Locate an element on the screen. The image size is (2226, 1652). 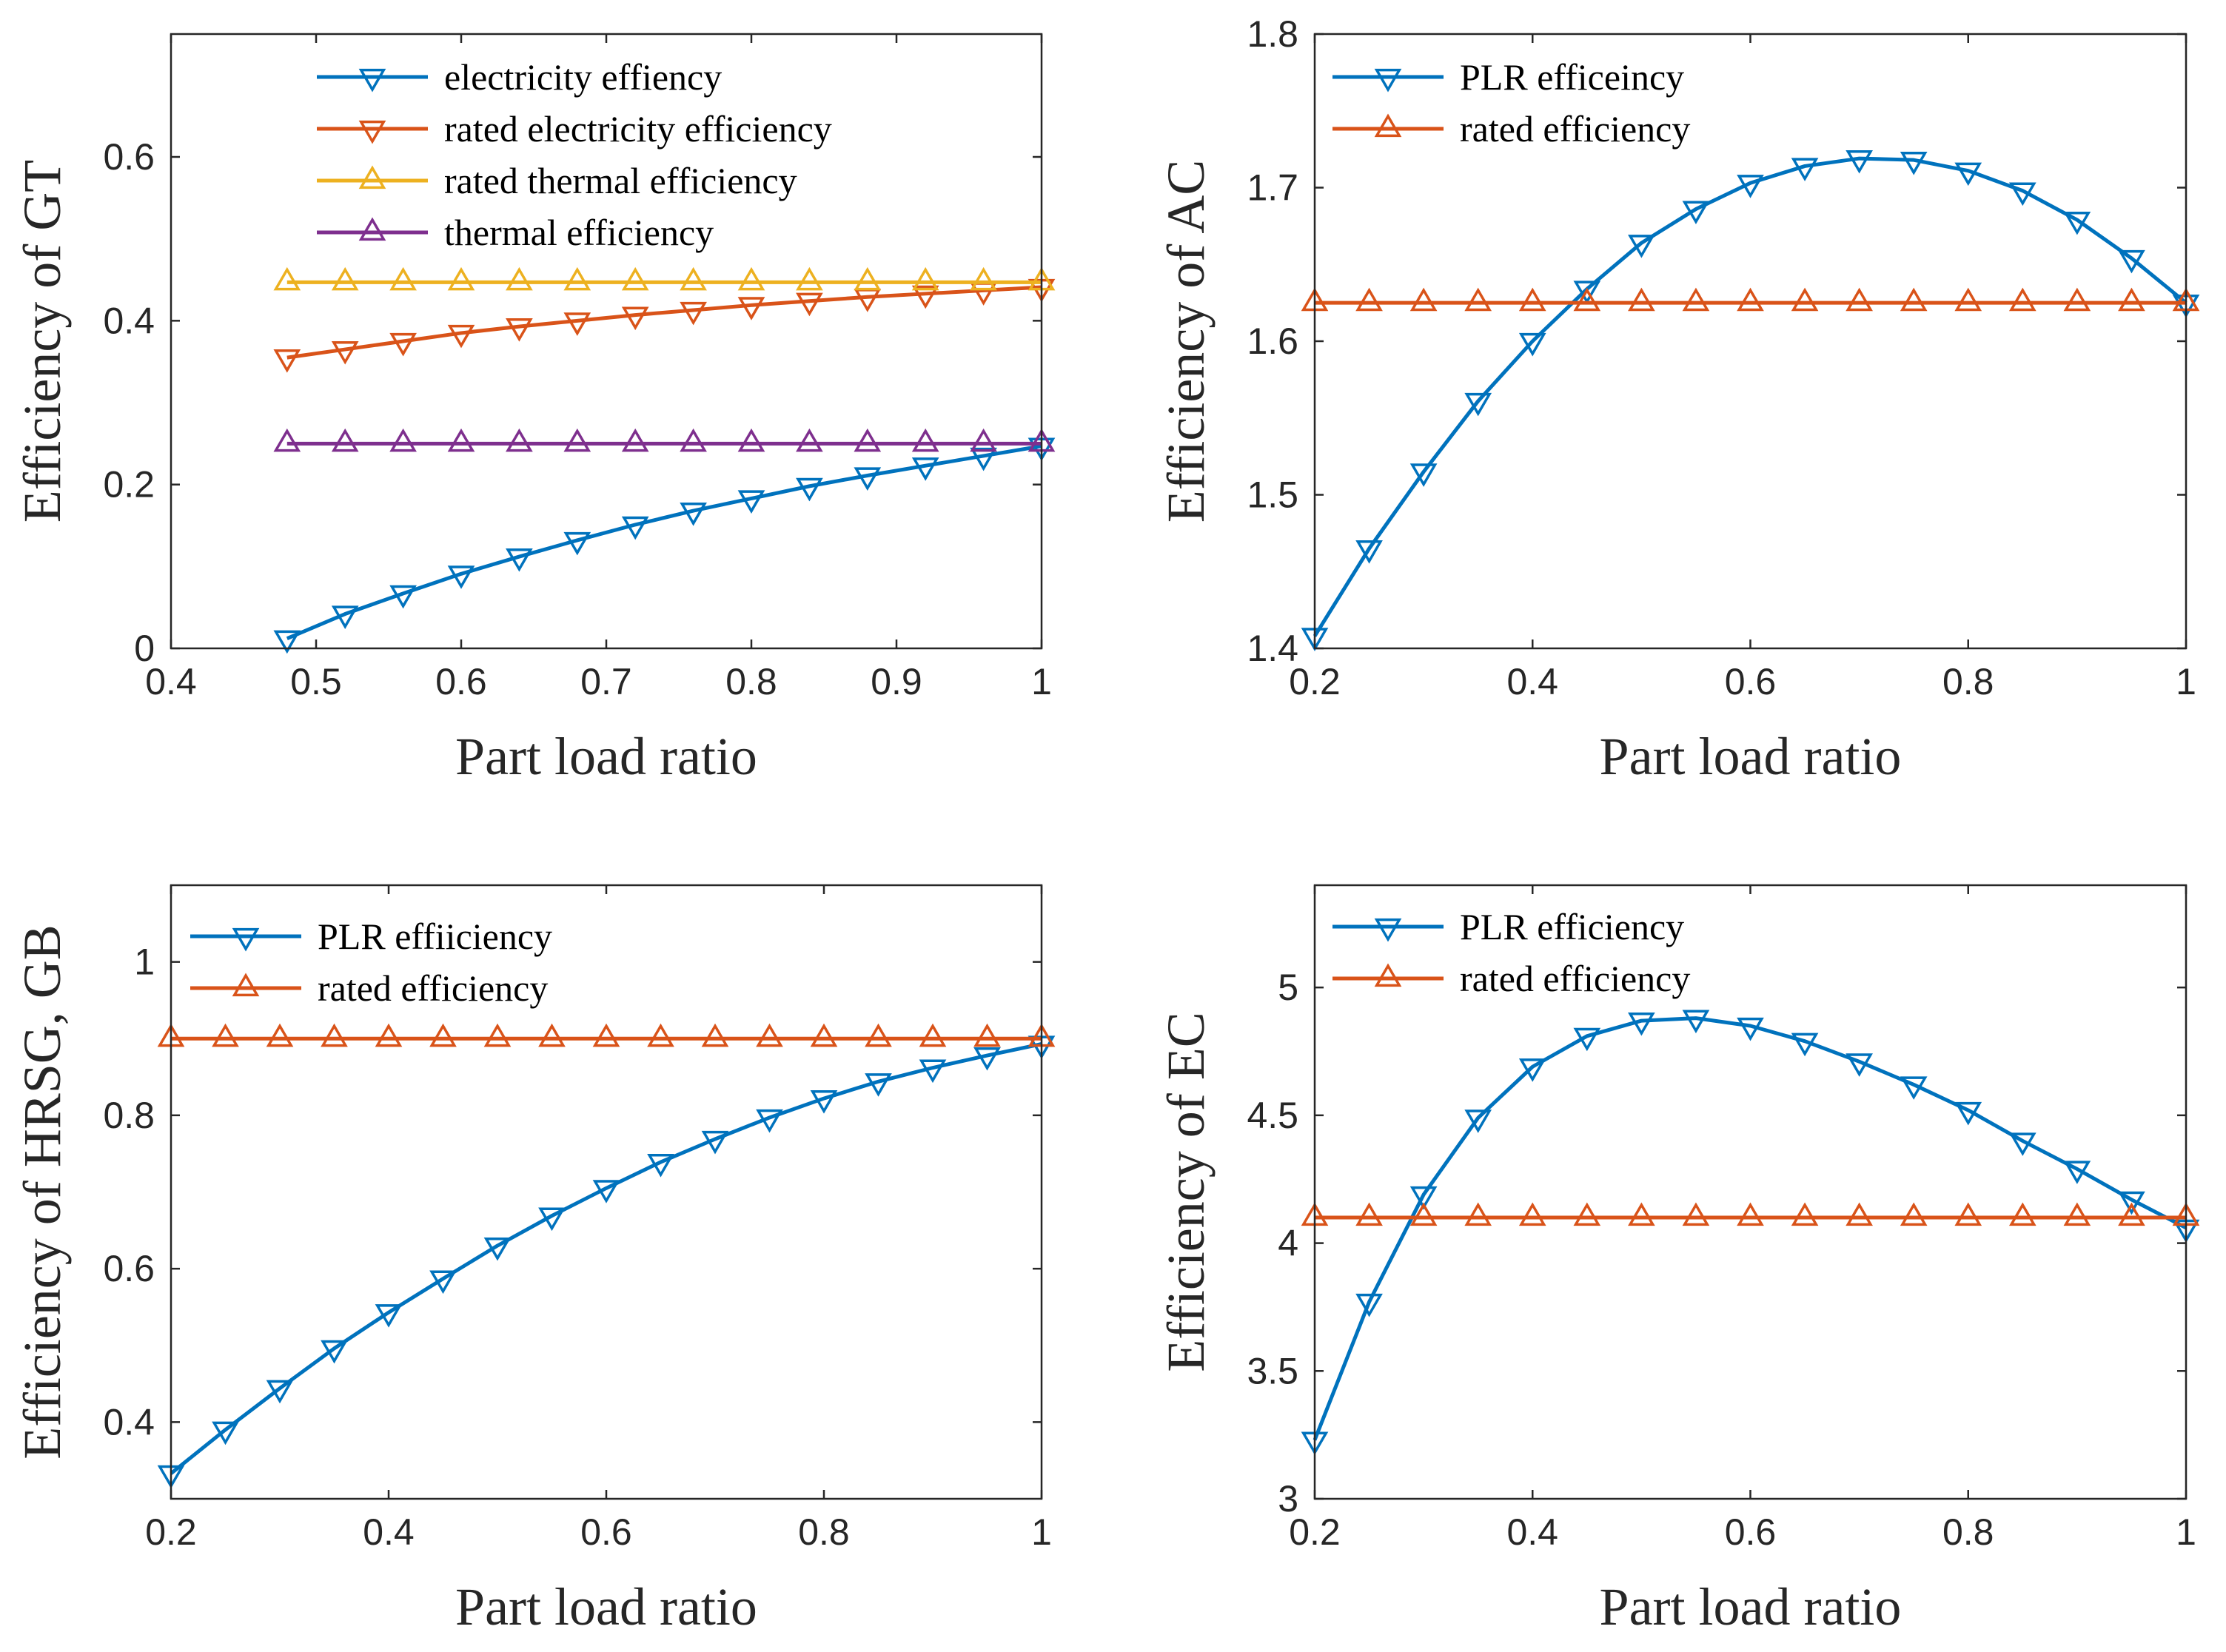
y-axis-label: Efficiency of EC is located at coordinates (1186, 1192).